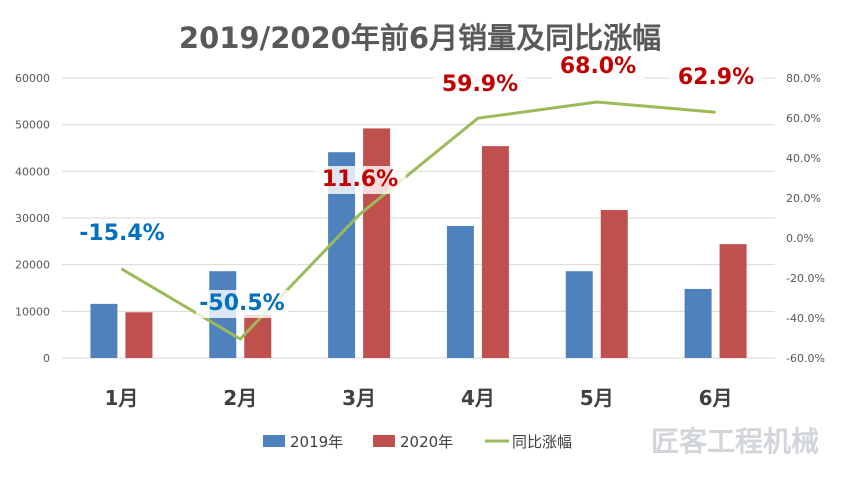  What do you see at coordinates (805, 358) in the screenshot?
I see `y-right-tick: -60.0%` at bounding box center [805, 358].